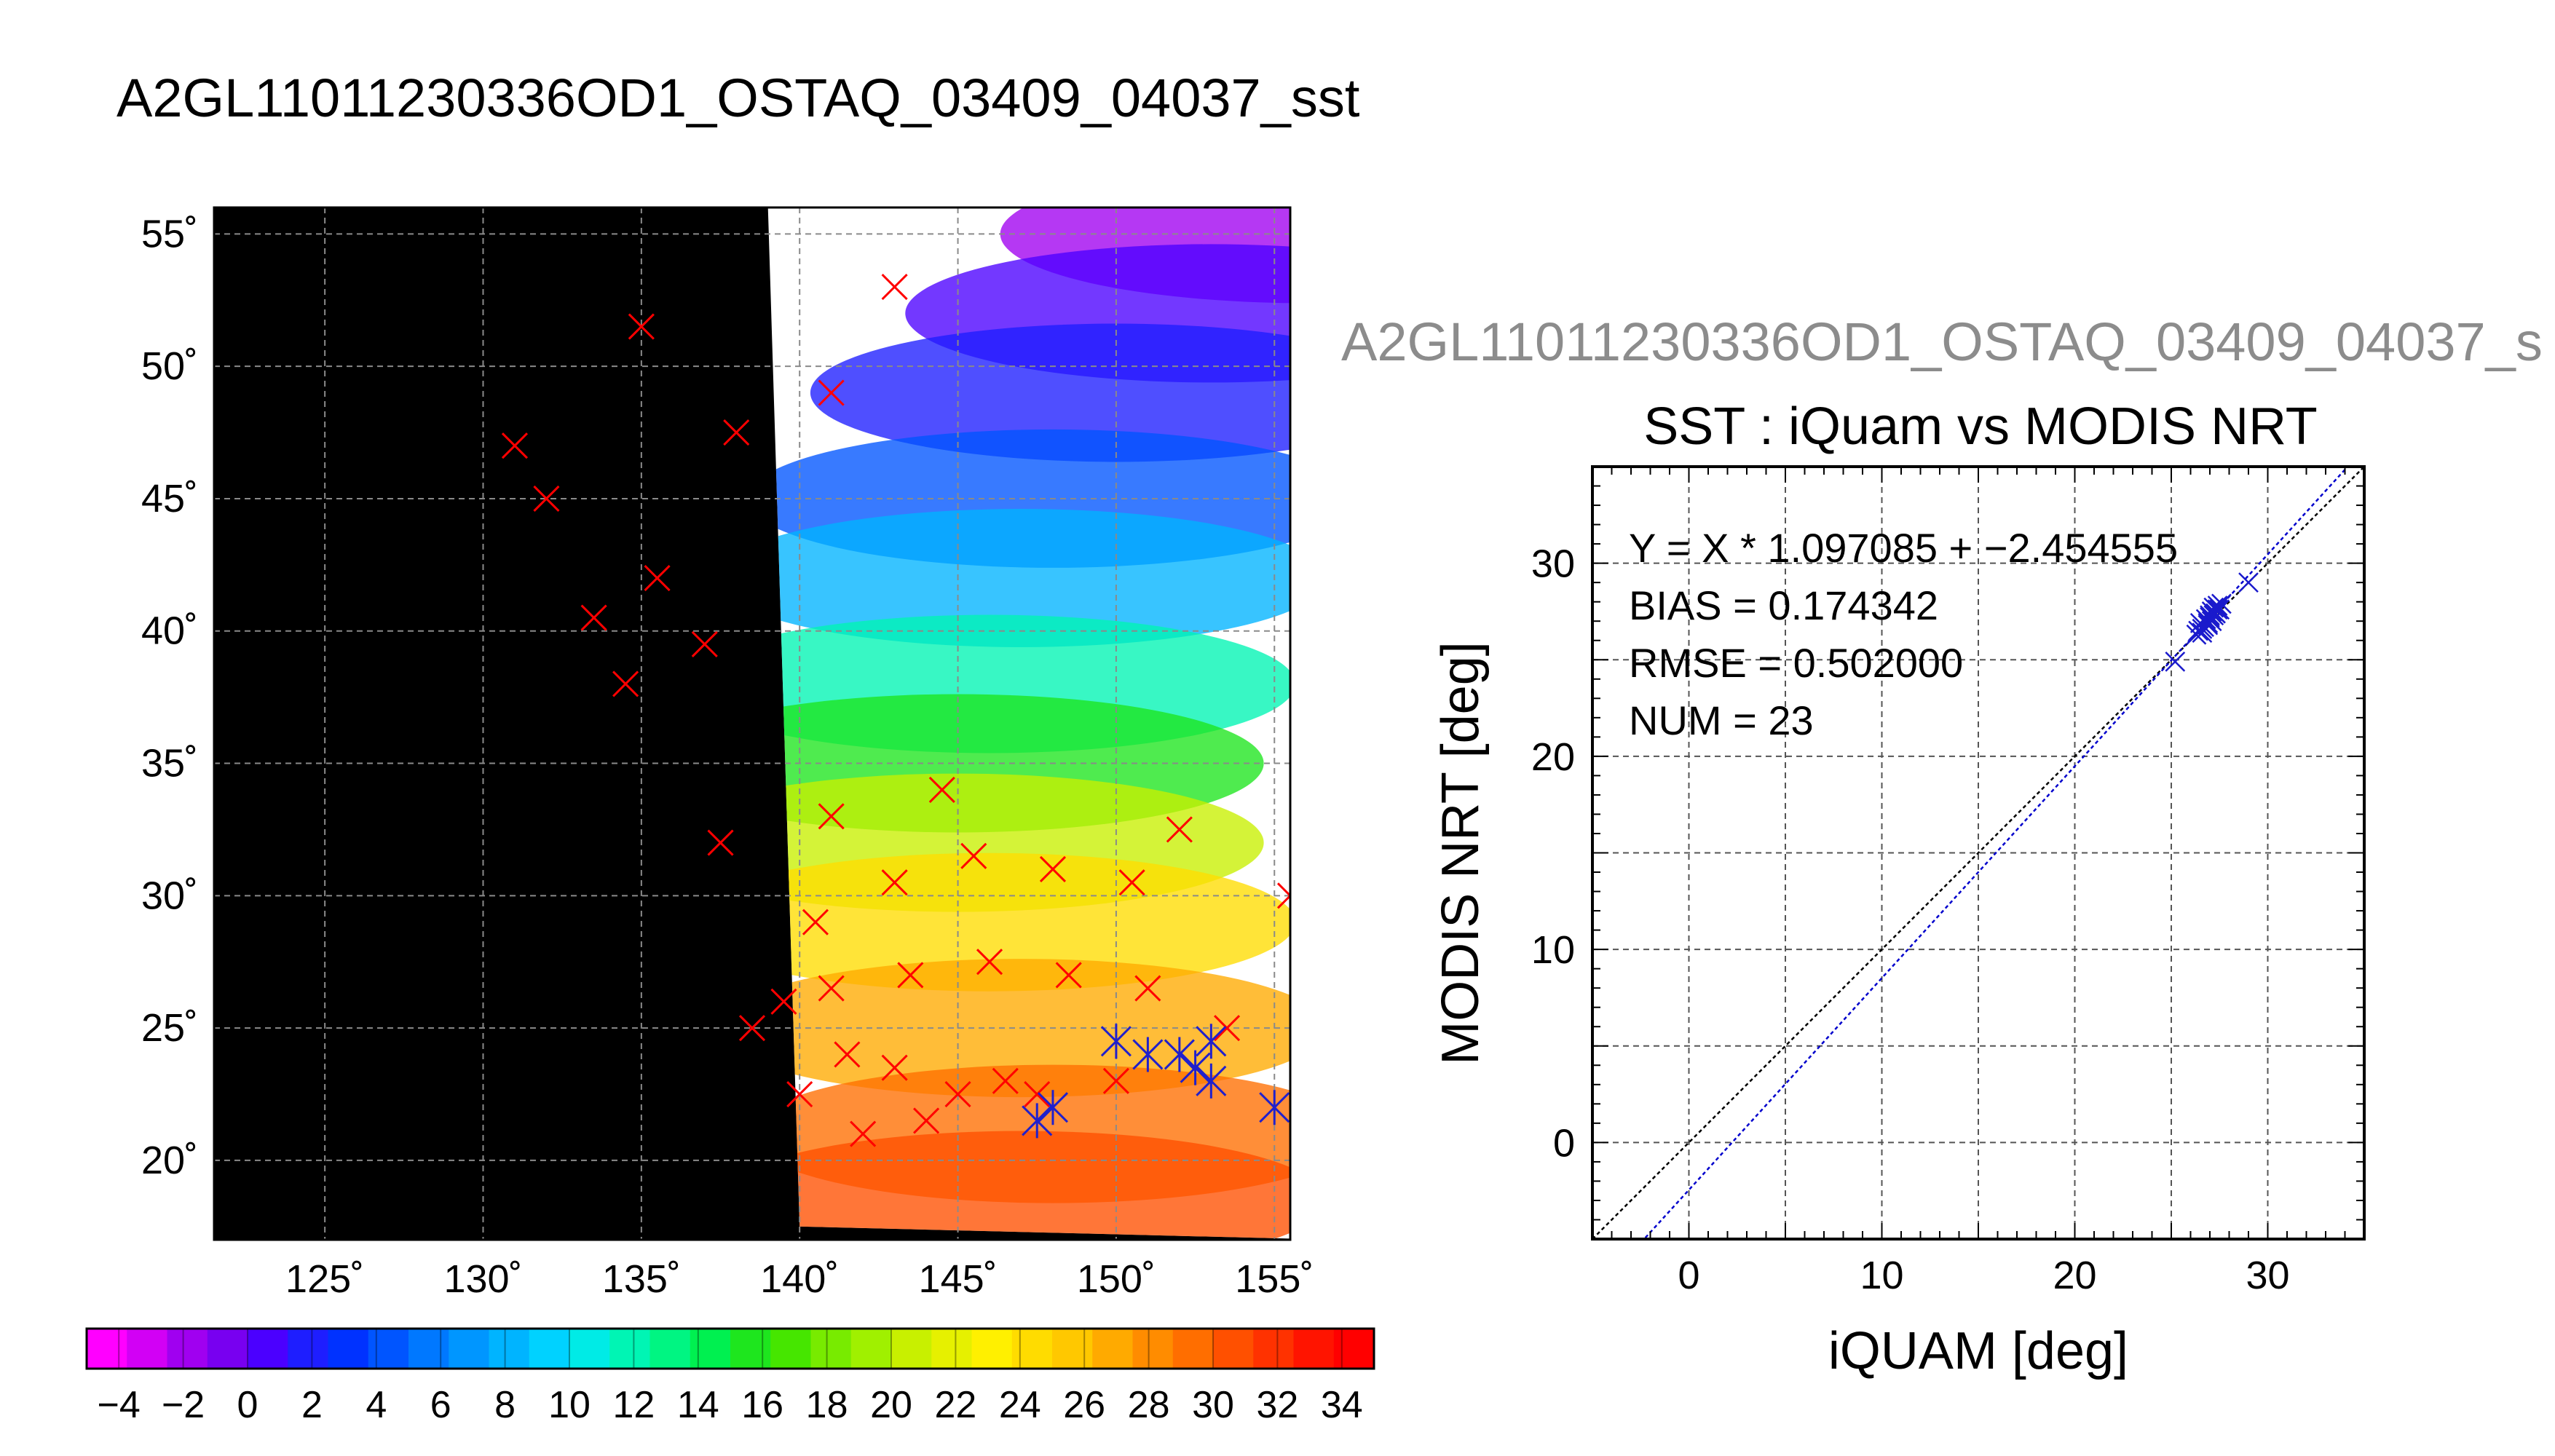 This screenshot has width=2555, height=1456. Describe the element at coordinates (738, 98) in the screenshot. I see `map-title: A2GL11011230336OD1_OSTAQ_03409_04037_sst` at that location.